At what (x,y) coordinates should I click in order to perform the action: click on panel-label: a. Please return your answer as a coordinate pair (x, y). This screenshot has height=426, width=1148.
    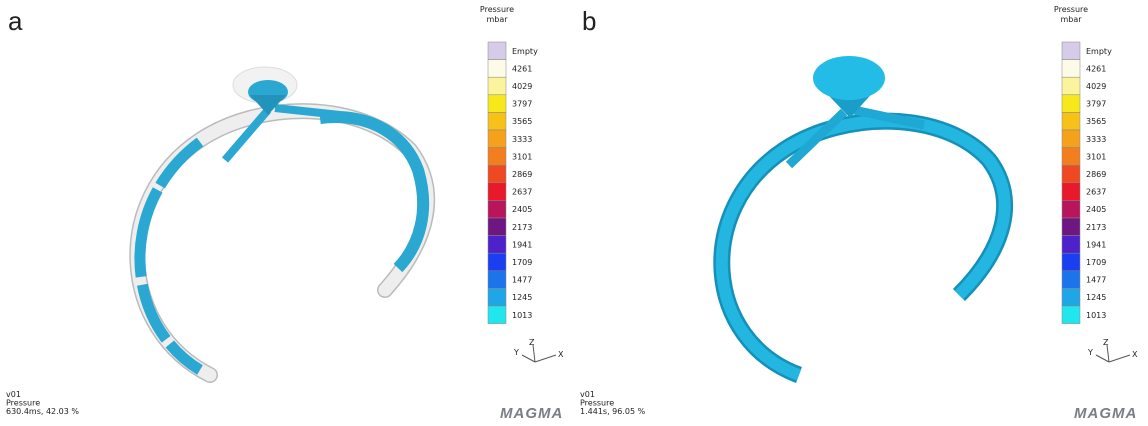
    Looking at the image, I should click on (15, 21).